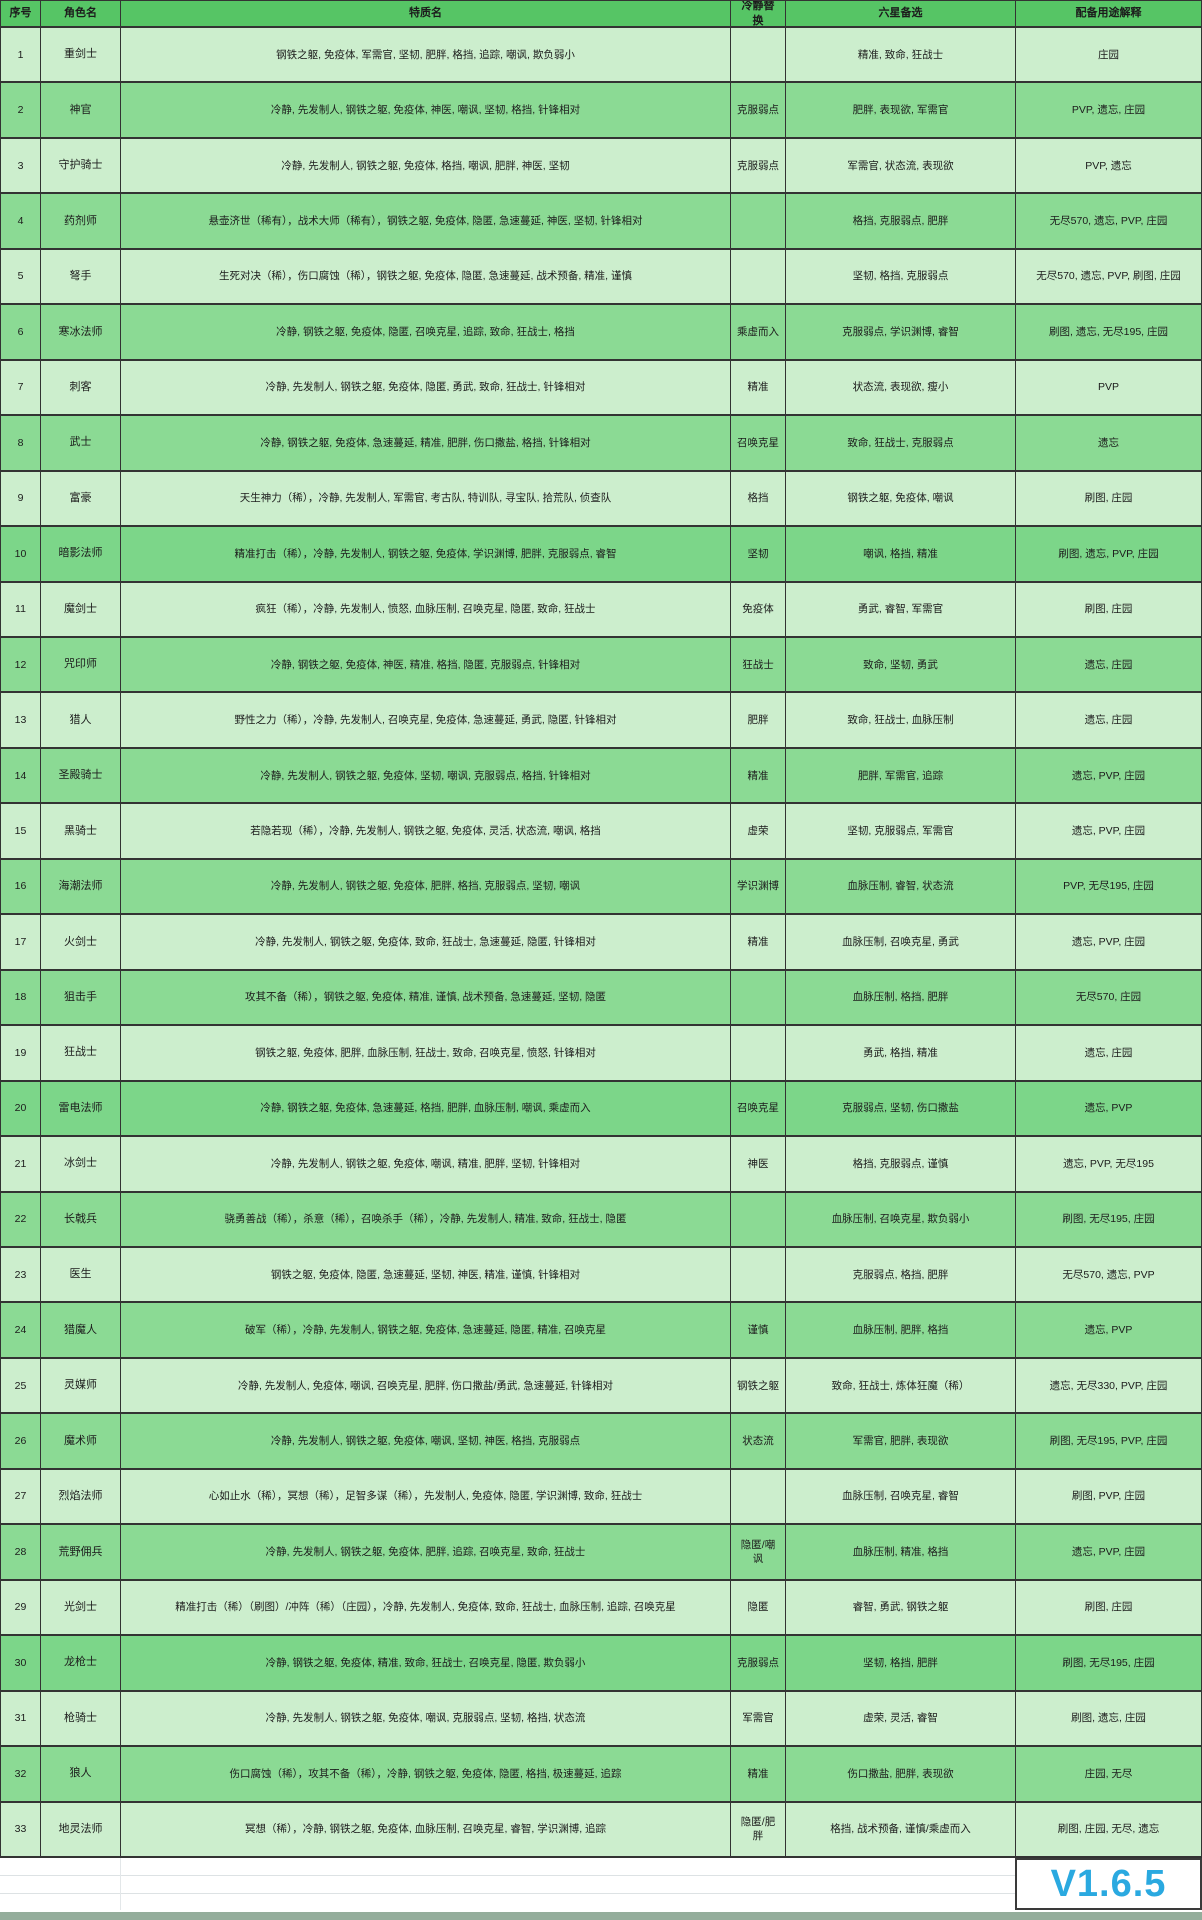 This screenshot has height=1920, width=1202. What do you see at coordinates (21, 221) in the screenshot?
I see `cell-no: 4` at bounding box center [21, 221].